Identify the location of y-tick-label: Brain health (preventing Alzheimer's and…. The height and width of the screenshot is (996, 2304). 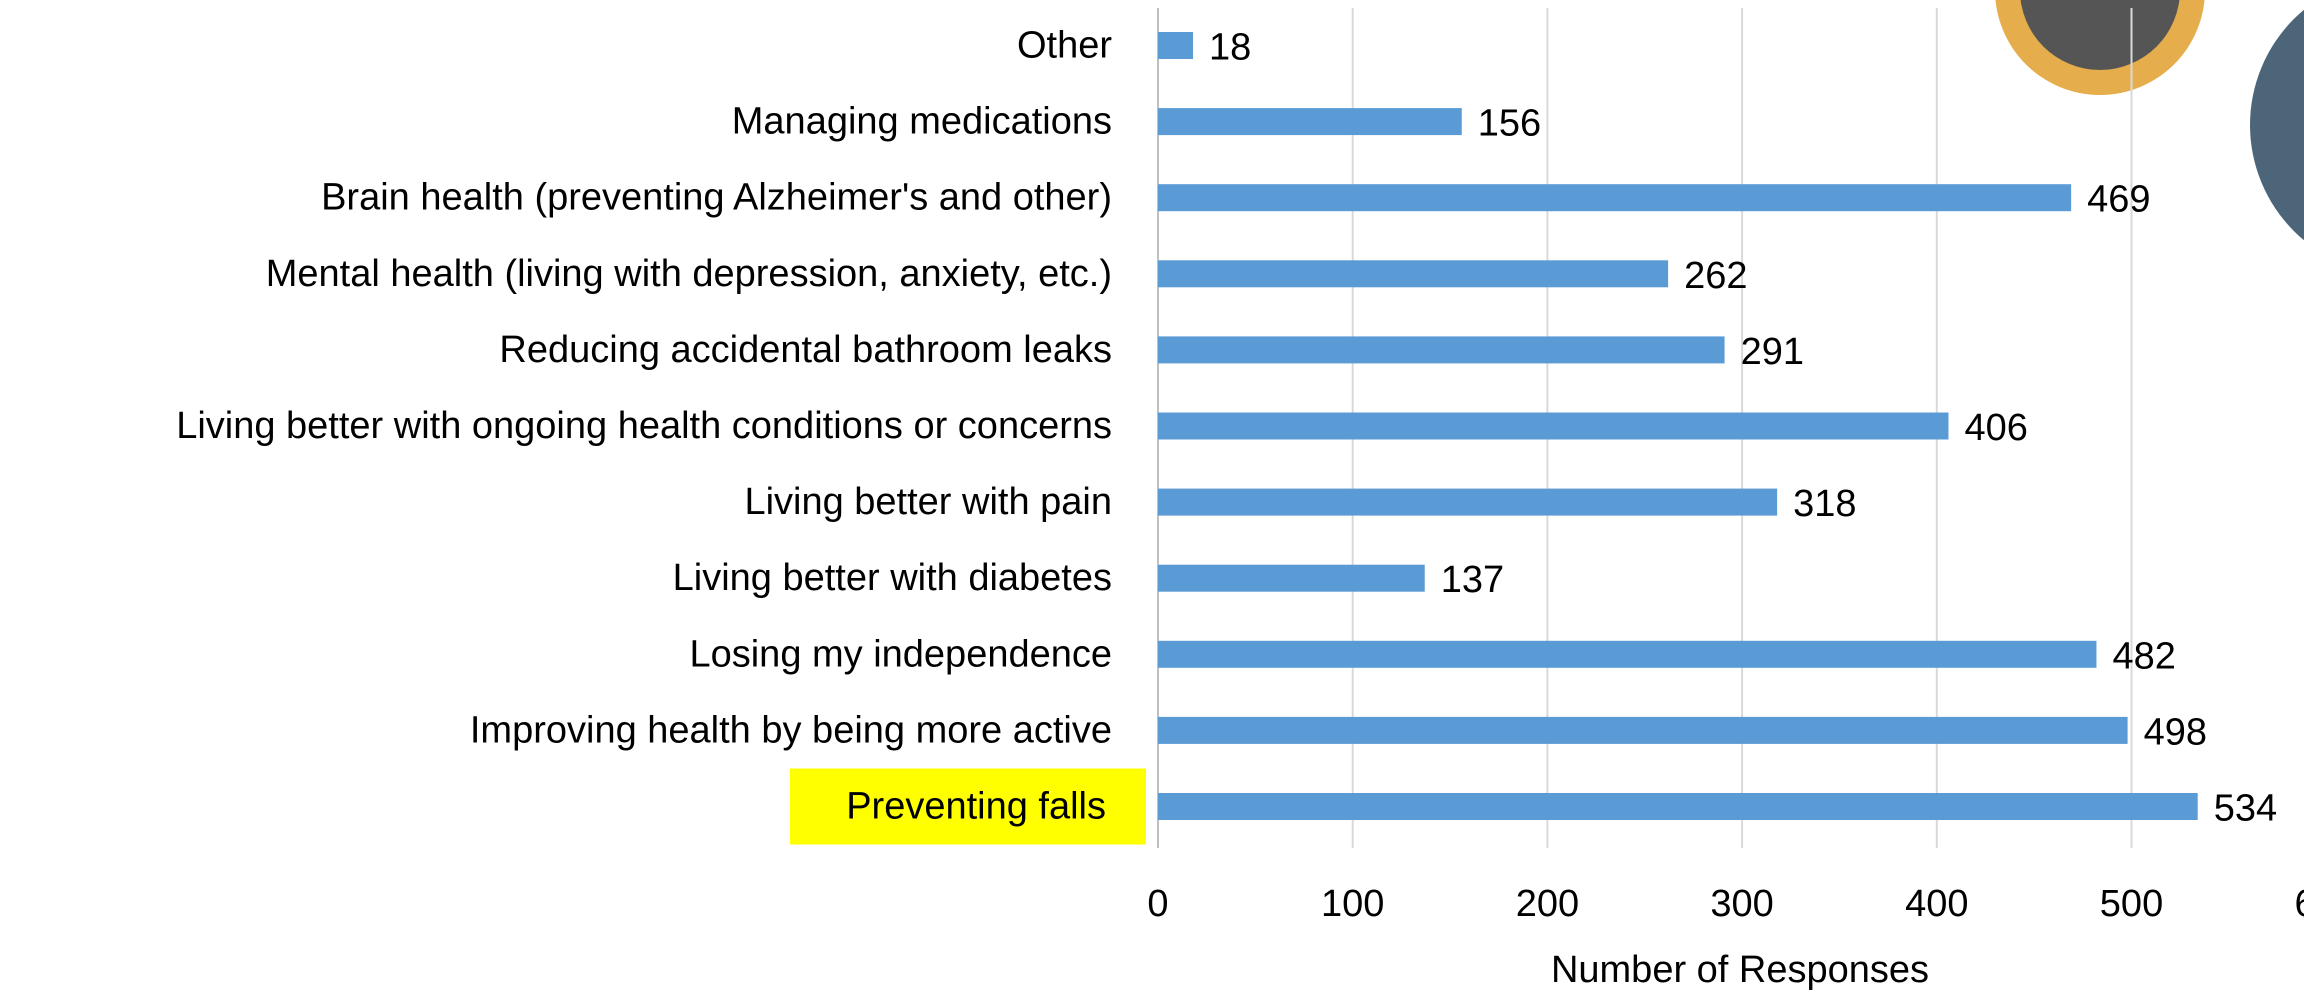
(716, 198).